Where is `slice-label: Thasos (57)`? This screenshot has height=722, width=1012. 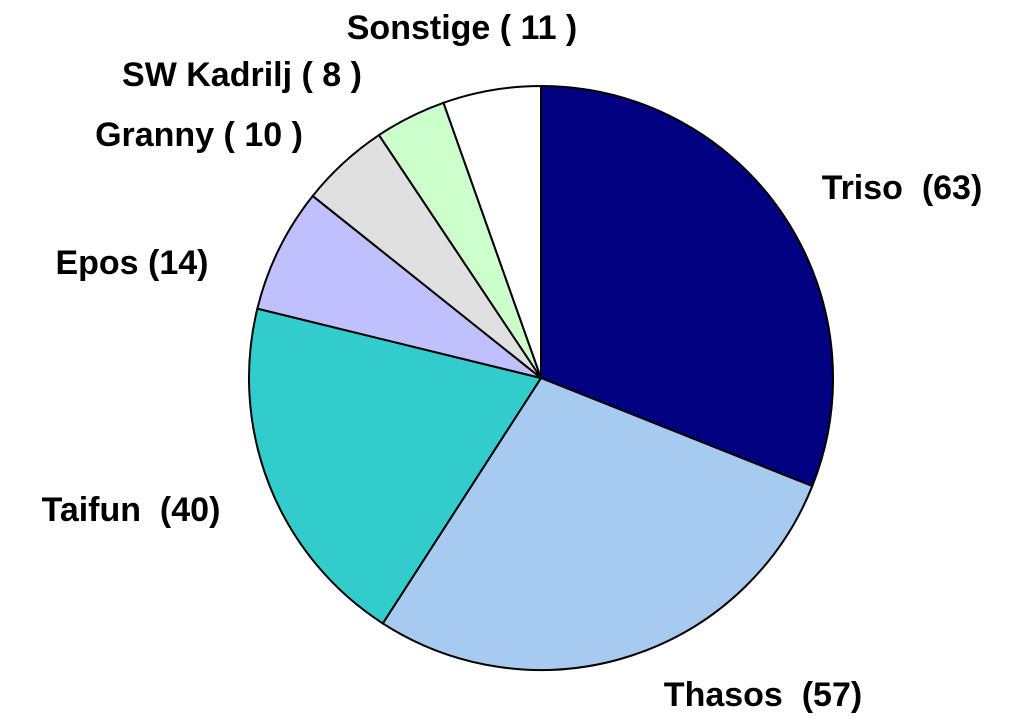
slice-label: Thasos (57) is located at coordinates (763, 695).